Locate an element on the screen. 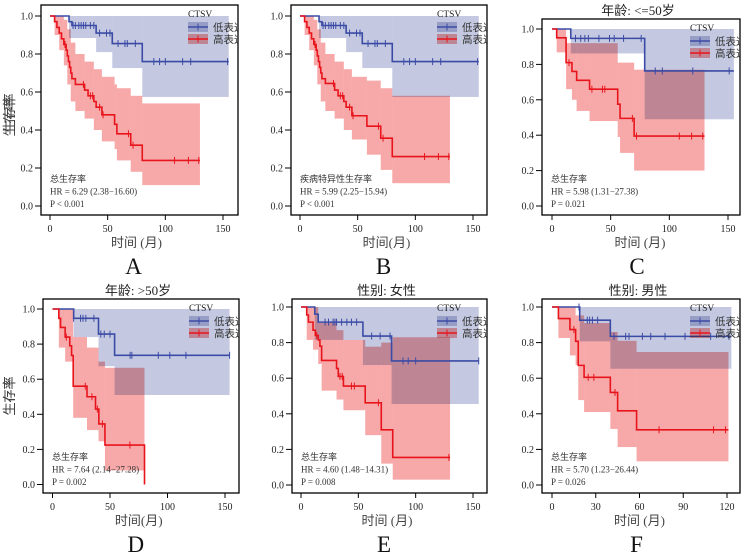  hazard-ratio-label: HR = 7.64 (2.14−27.28) is located at coordinates (95, 470).